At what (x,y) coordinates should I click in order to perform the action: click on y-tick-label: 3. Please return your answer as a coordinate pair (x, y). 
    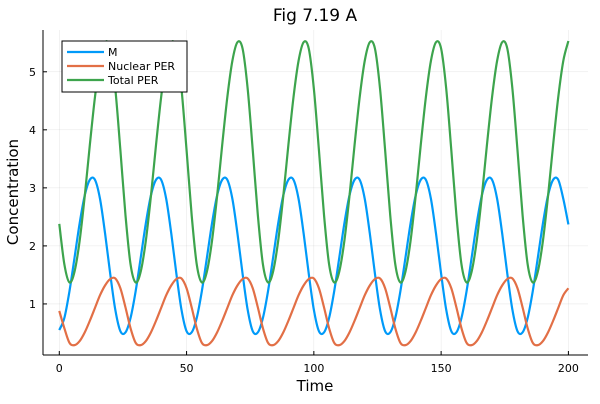
    Looking at the image, I should click on (32, 188).